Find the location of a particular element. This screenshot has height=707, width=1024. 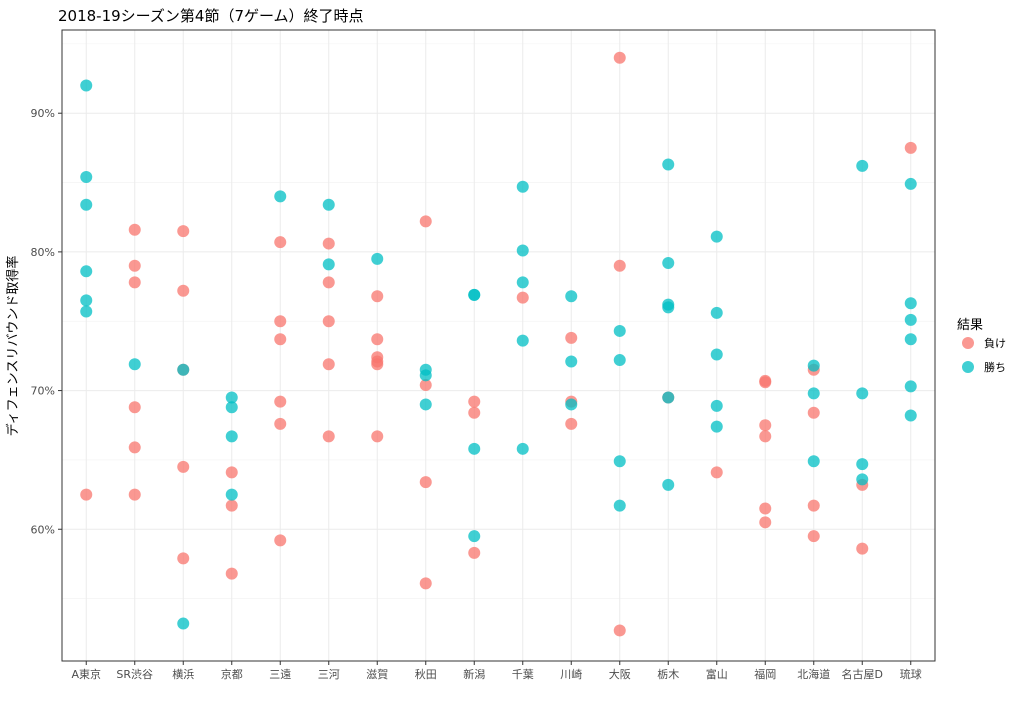

x-tick-label: 琉球 is located at coordinates (911, 674).